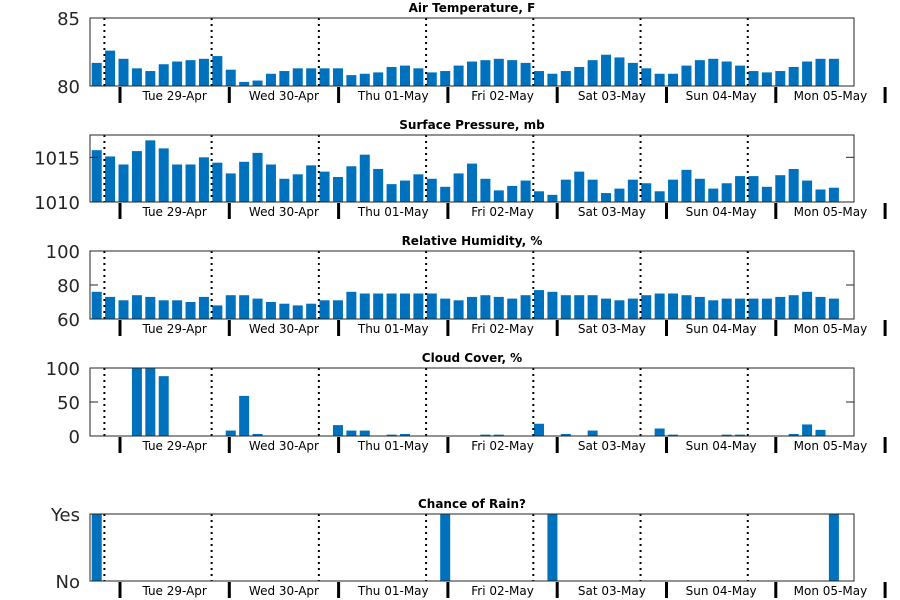 The width and height of the screenshot is (900, 600). I want to click on axes-box, so click(472, 168).